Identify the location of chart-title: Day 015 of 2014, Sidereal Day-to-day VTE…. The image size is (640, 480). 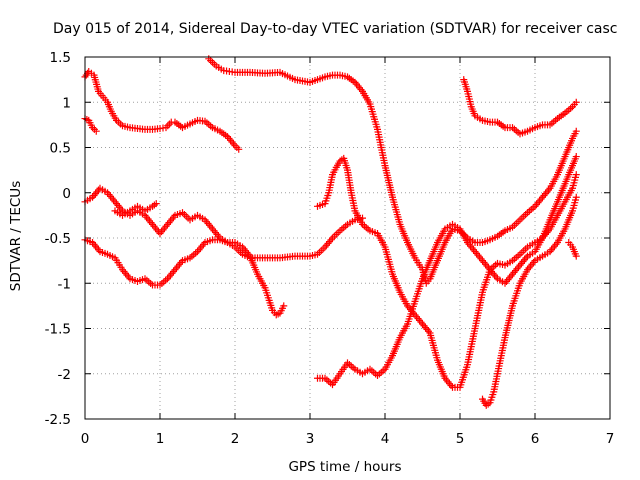
(335, 29).